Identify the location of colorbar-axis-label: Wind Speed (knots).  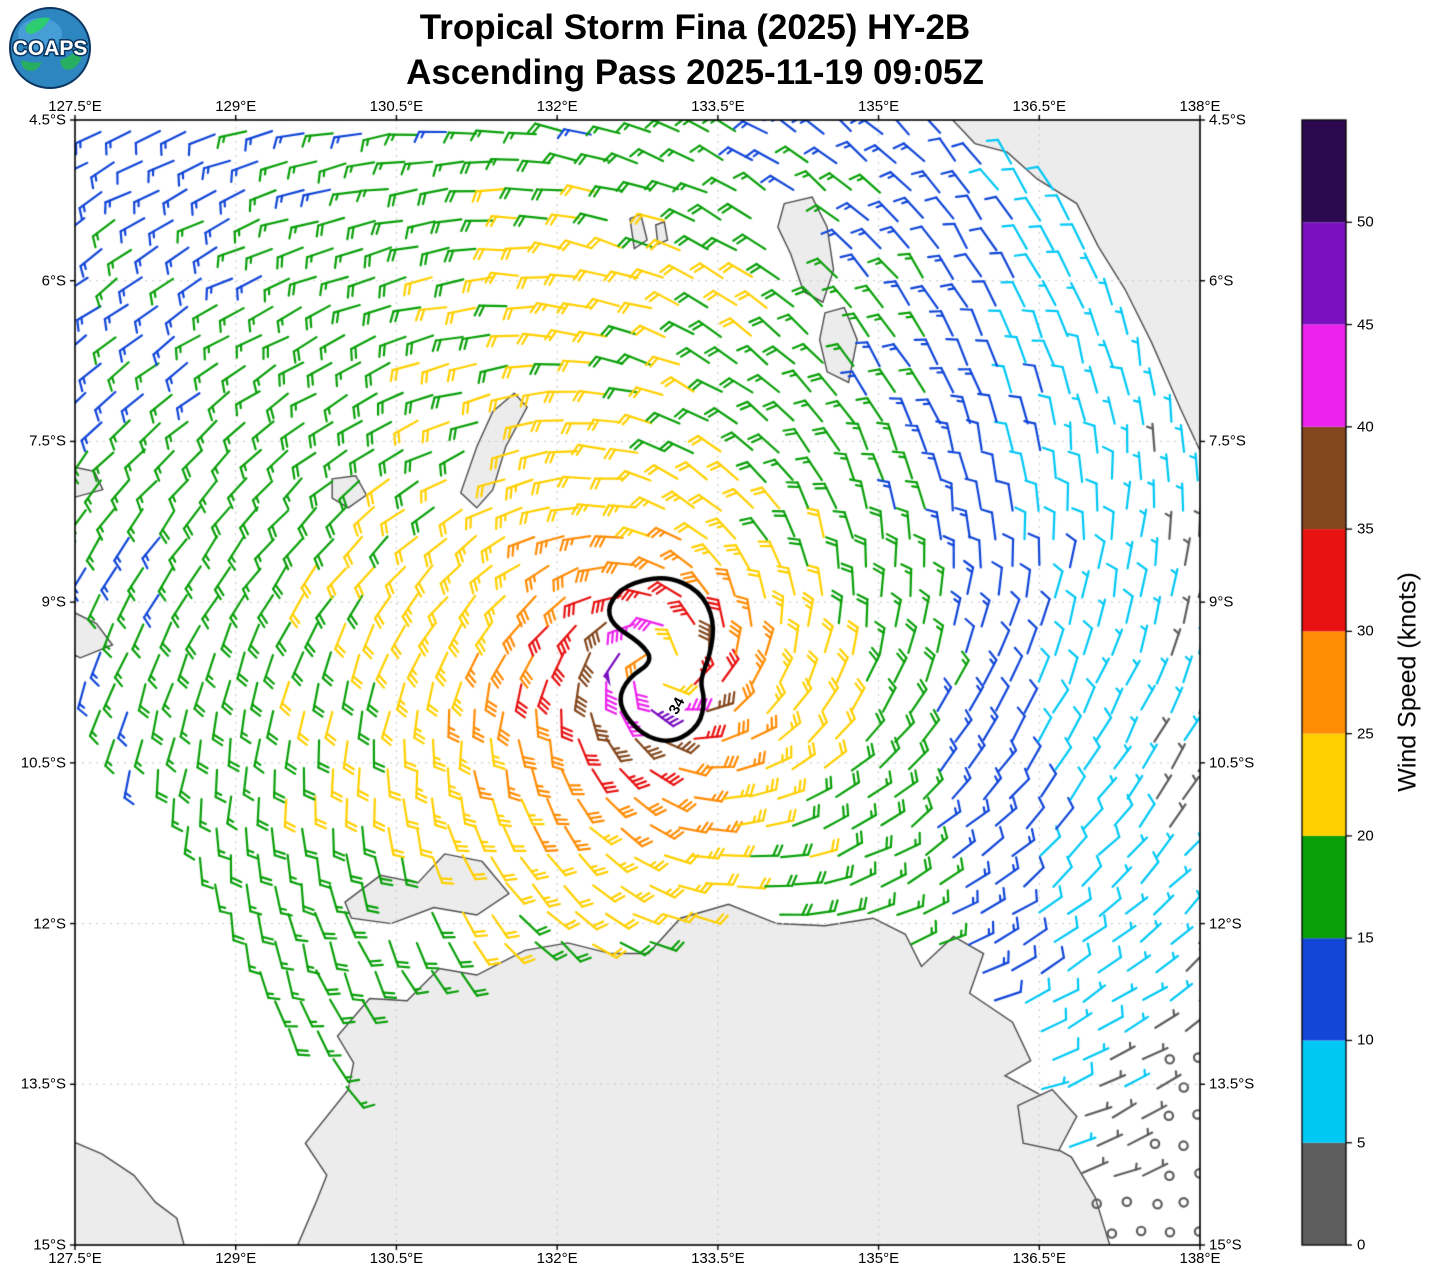
(1407, 682).